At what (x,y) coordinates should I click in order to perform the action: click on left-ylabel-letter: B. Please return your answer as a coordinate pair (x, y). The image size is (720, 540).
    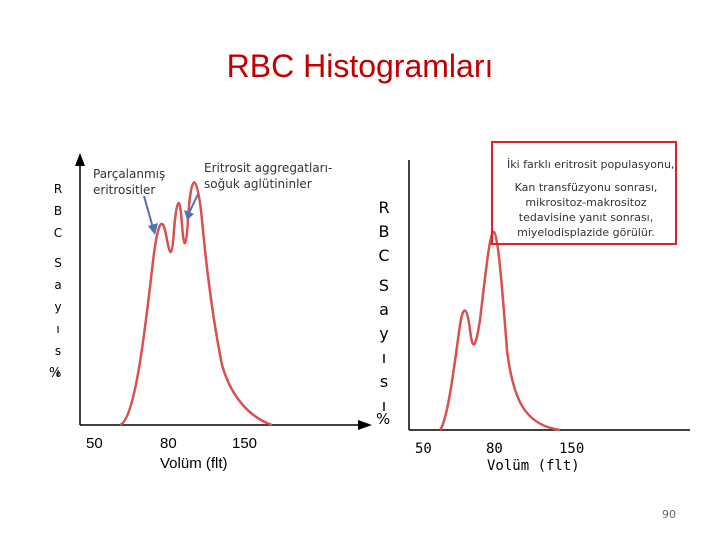
    Looking at the image, I should click on (58, 211).